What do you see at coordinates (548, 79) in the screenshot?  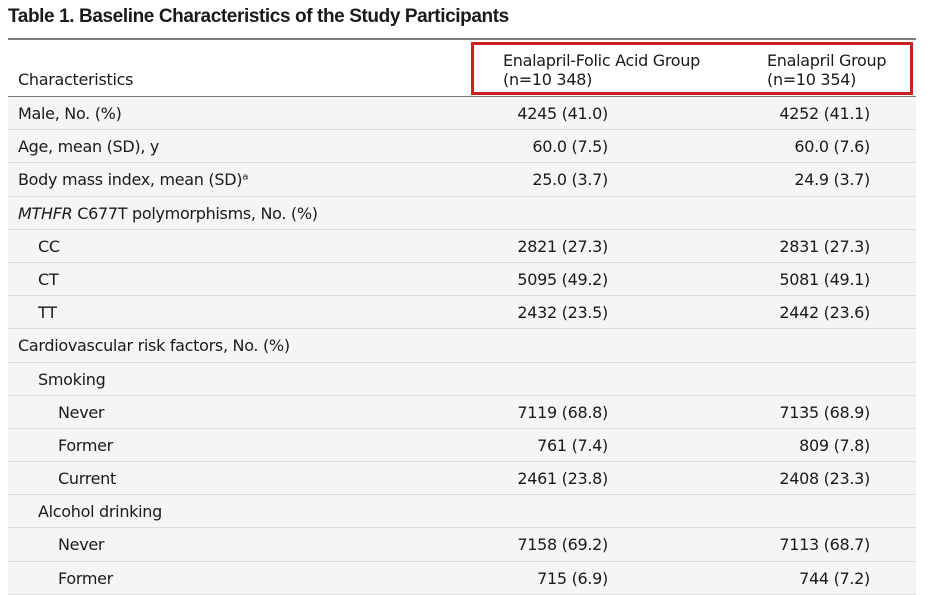 I see `header-col1-n: (n=10 348)` at bounding box center [548, 79].